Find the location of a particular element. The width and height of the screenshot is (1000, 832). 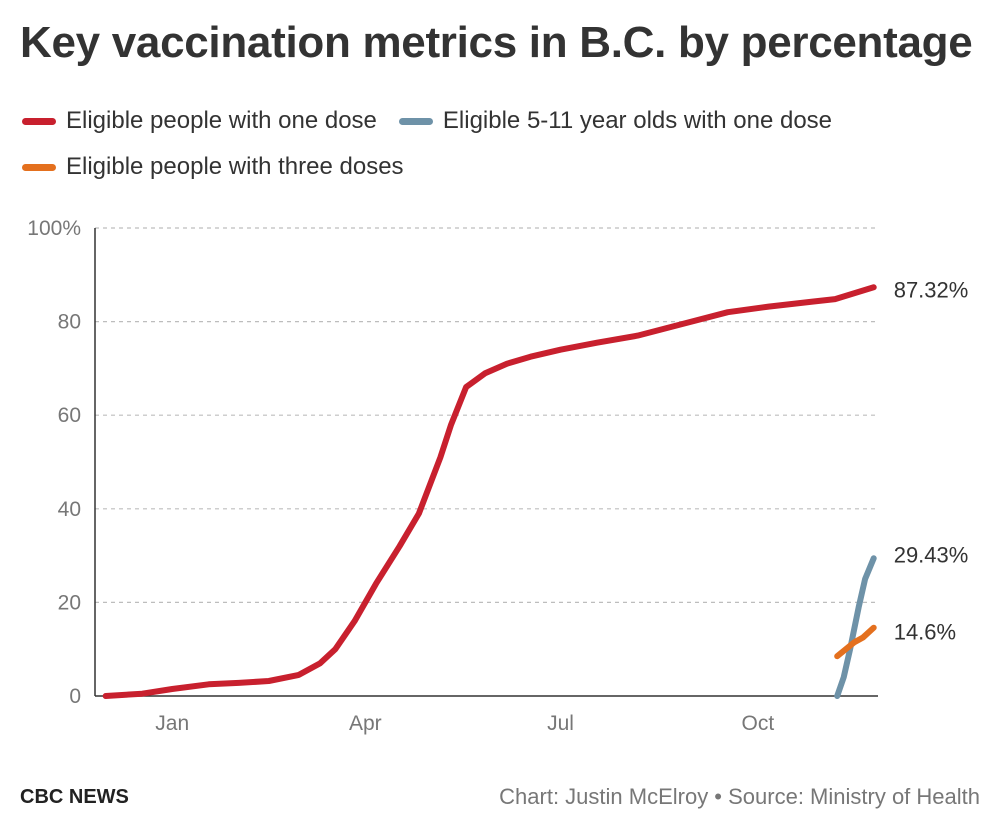

brand-logo: CBC NEWS is located at coordinates (74, 797).